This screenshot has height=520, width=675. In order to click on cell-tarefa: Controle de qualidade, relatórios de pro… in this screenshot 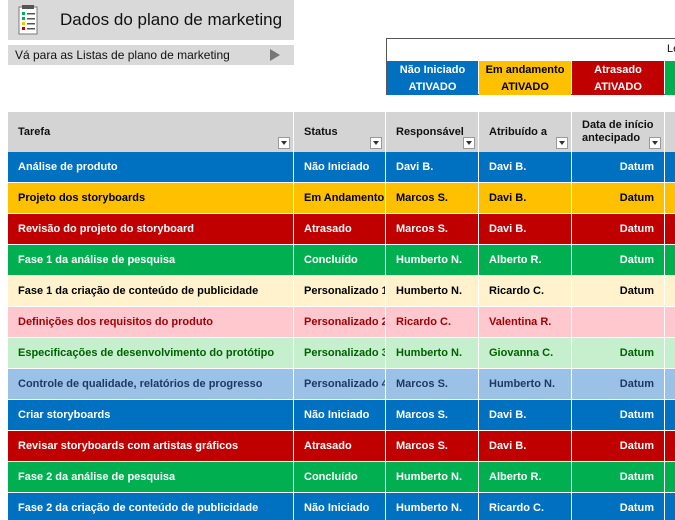, I will do `click(151, 384)`.